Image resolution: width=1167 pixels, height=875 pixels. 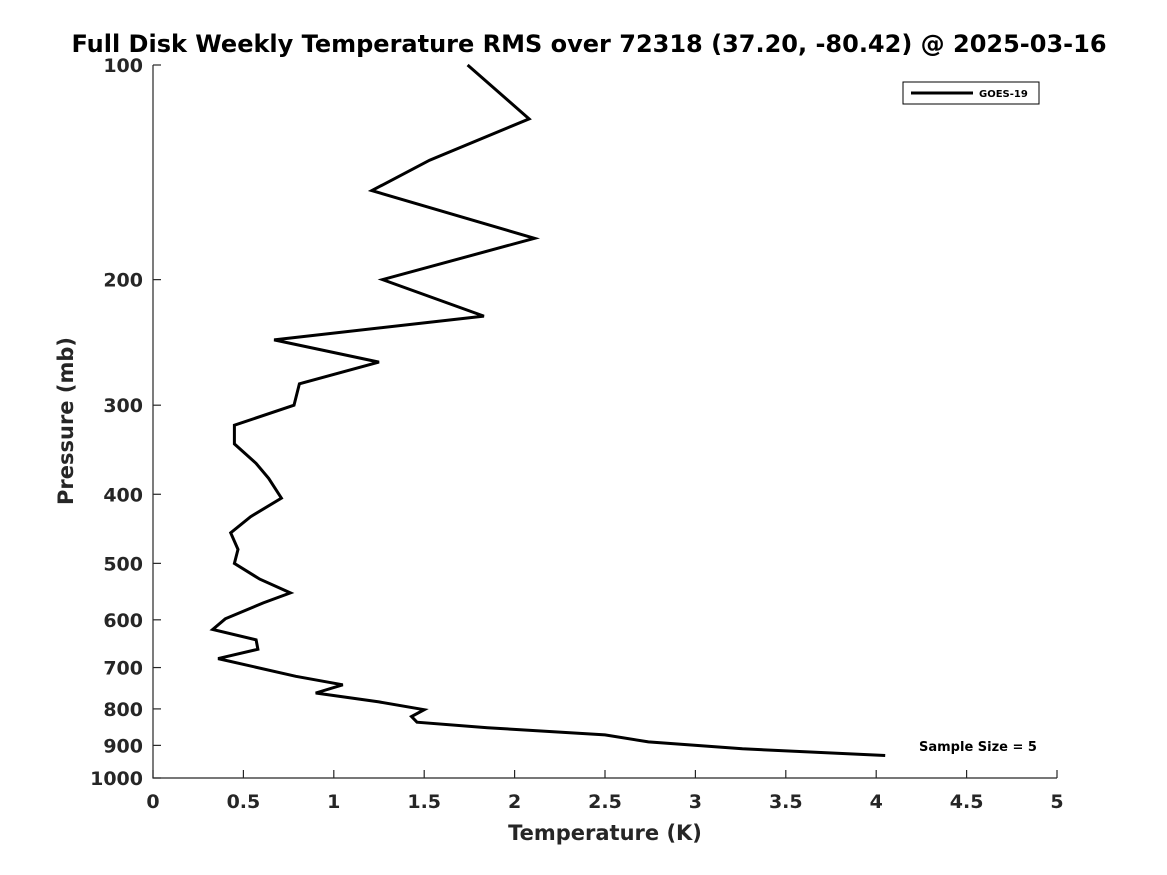 I want to click on x-tick-label: 0, so click(x=152, y=802).